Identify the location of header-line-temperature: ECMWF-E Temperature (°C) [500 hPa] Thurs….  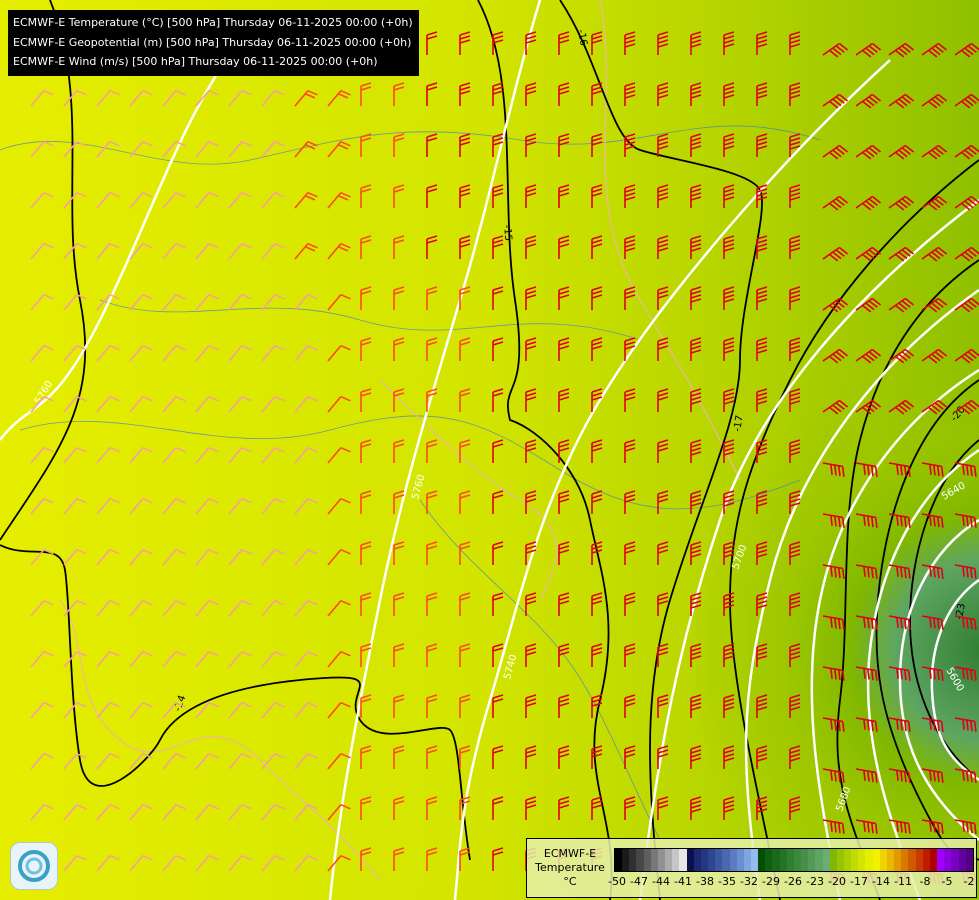
(213, 22).